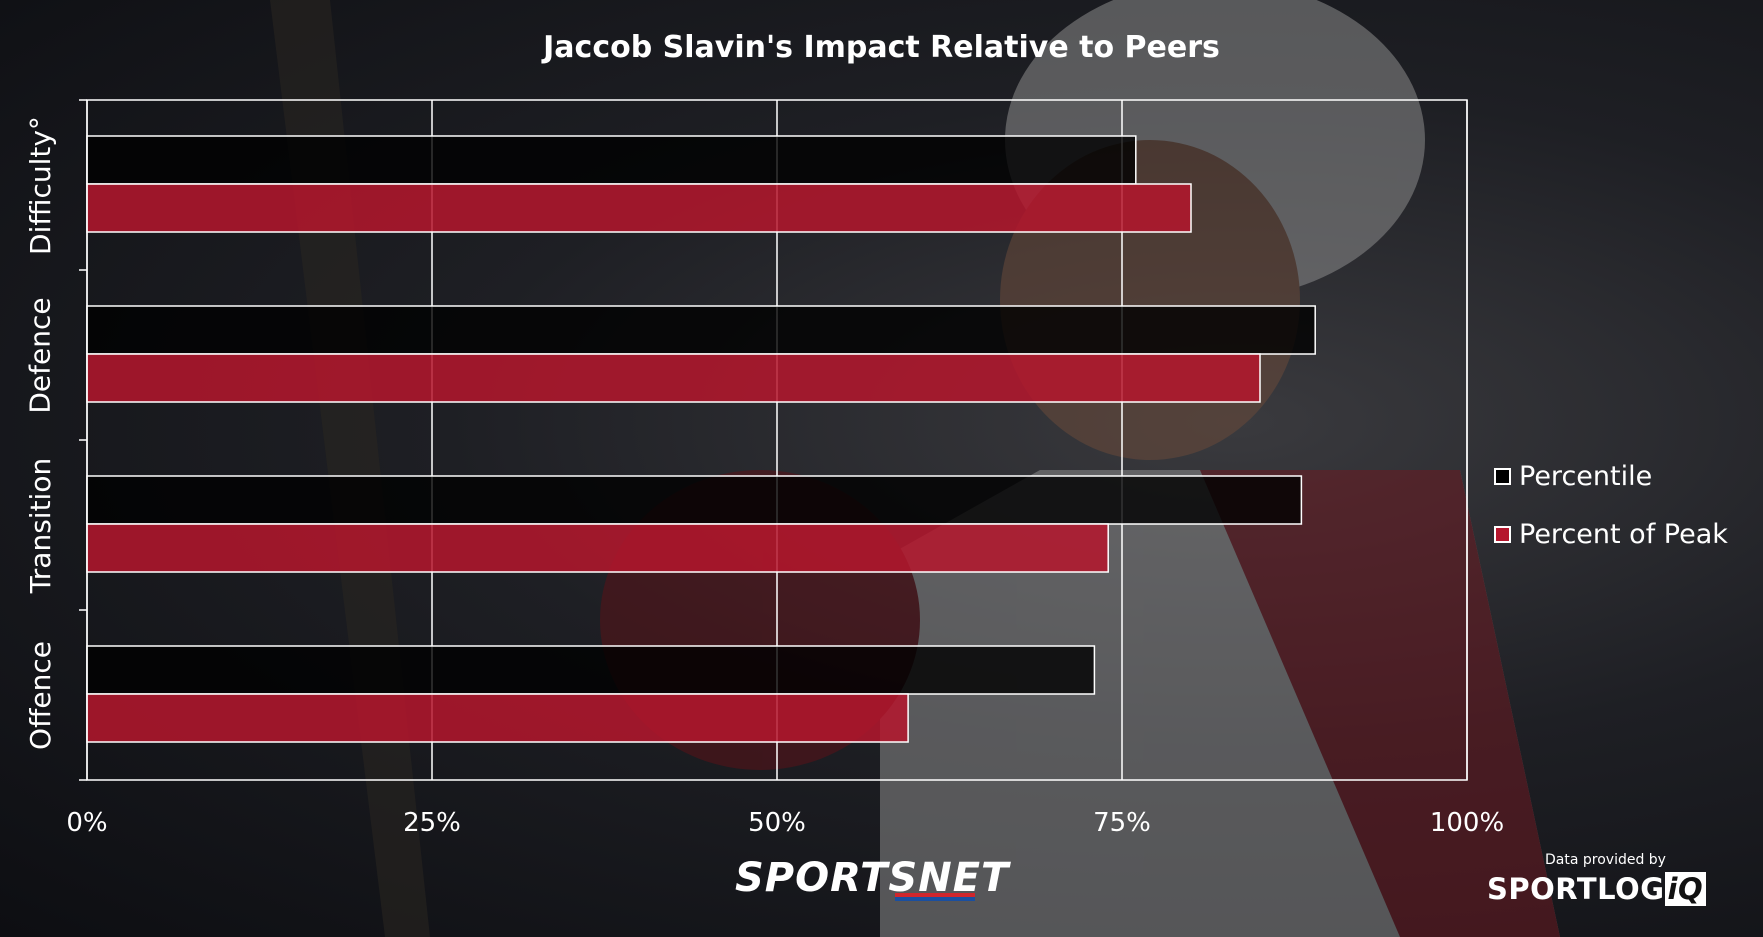 The height and width of the screenshot is (937, 1763). Describe the element at coordinates (40, 695) in the screenshot. I see `y-tick-label-3: Offence` at that location.